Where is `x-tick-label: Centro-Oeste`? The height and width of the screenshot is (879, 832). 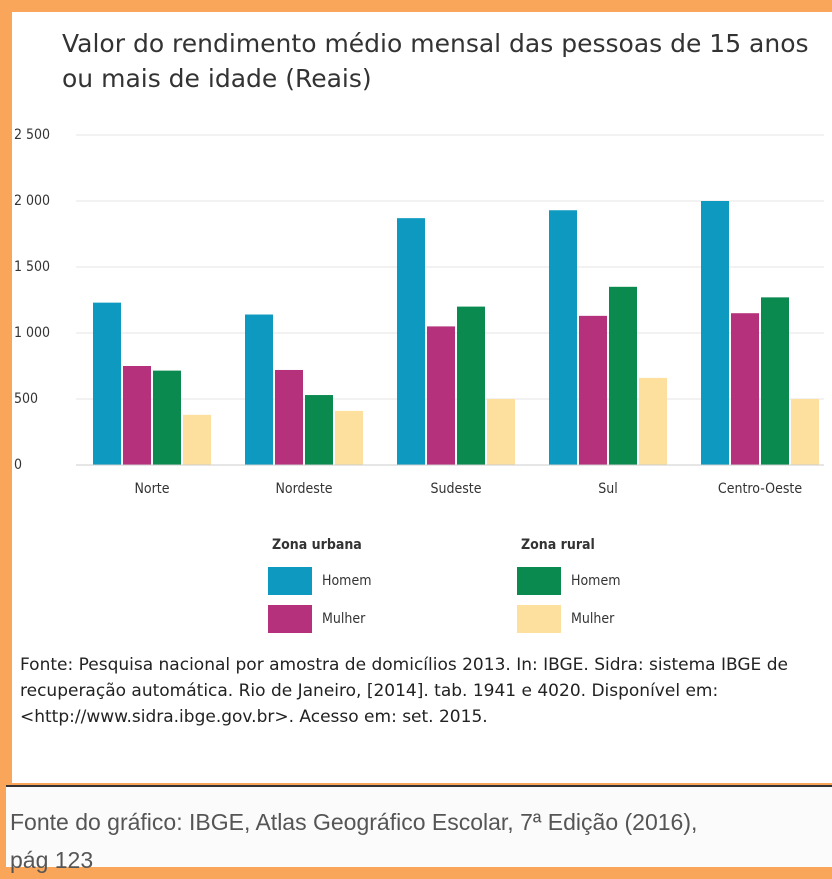
x-tick-label: Centro-Oeste is located at coordinates (760, 489).